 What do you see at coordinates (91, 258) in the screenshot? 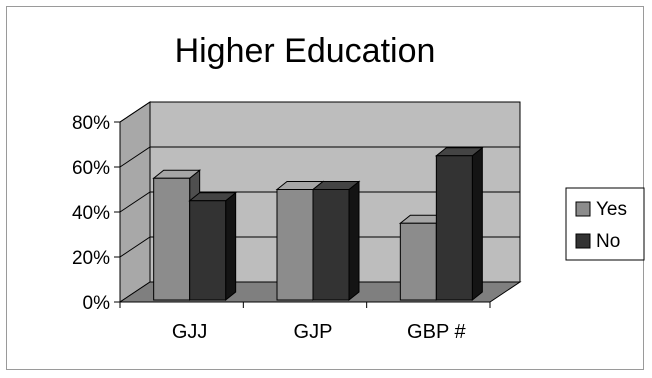
I see `y-tick-label: 20%` at bounding box center [91, 258].